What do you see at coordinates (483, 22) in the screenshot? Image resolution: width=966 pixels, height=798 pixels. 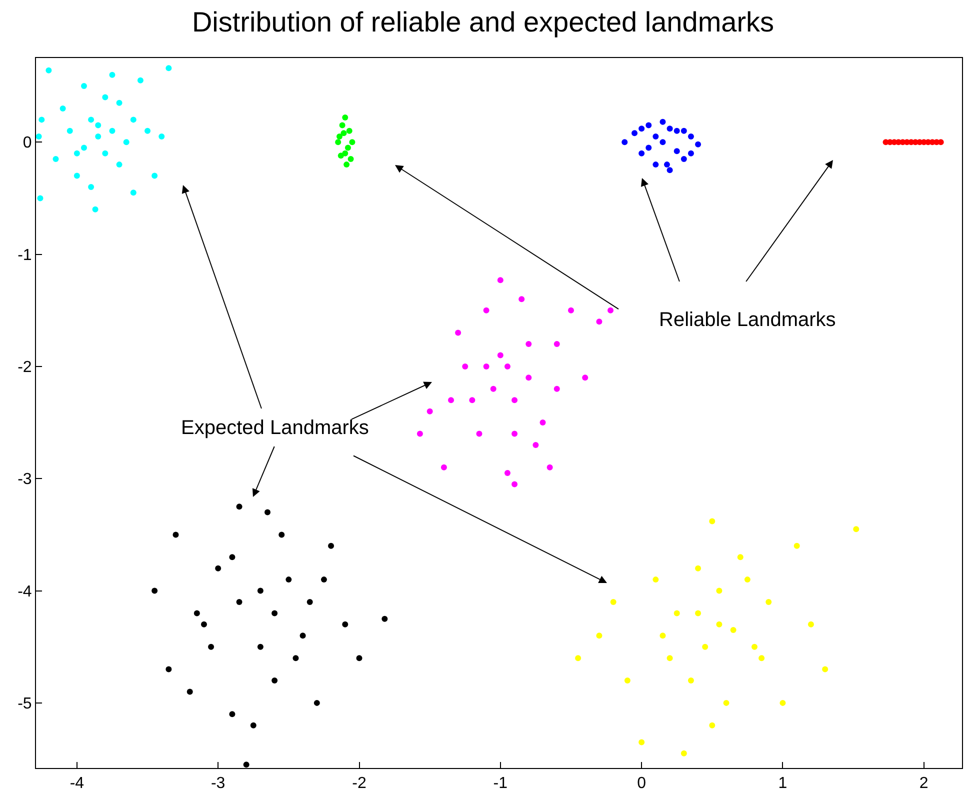 I see `chart-title: Distribution of reliable and expected landmarks` at bounding box center [483, 22].